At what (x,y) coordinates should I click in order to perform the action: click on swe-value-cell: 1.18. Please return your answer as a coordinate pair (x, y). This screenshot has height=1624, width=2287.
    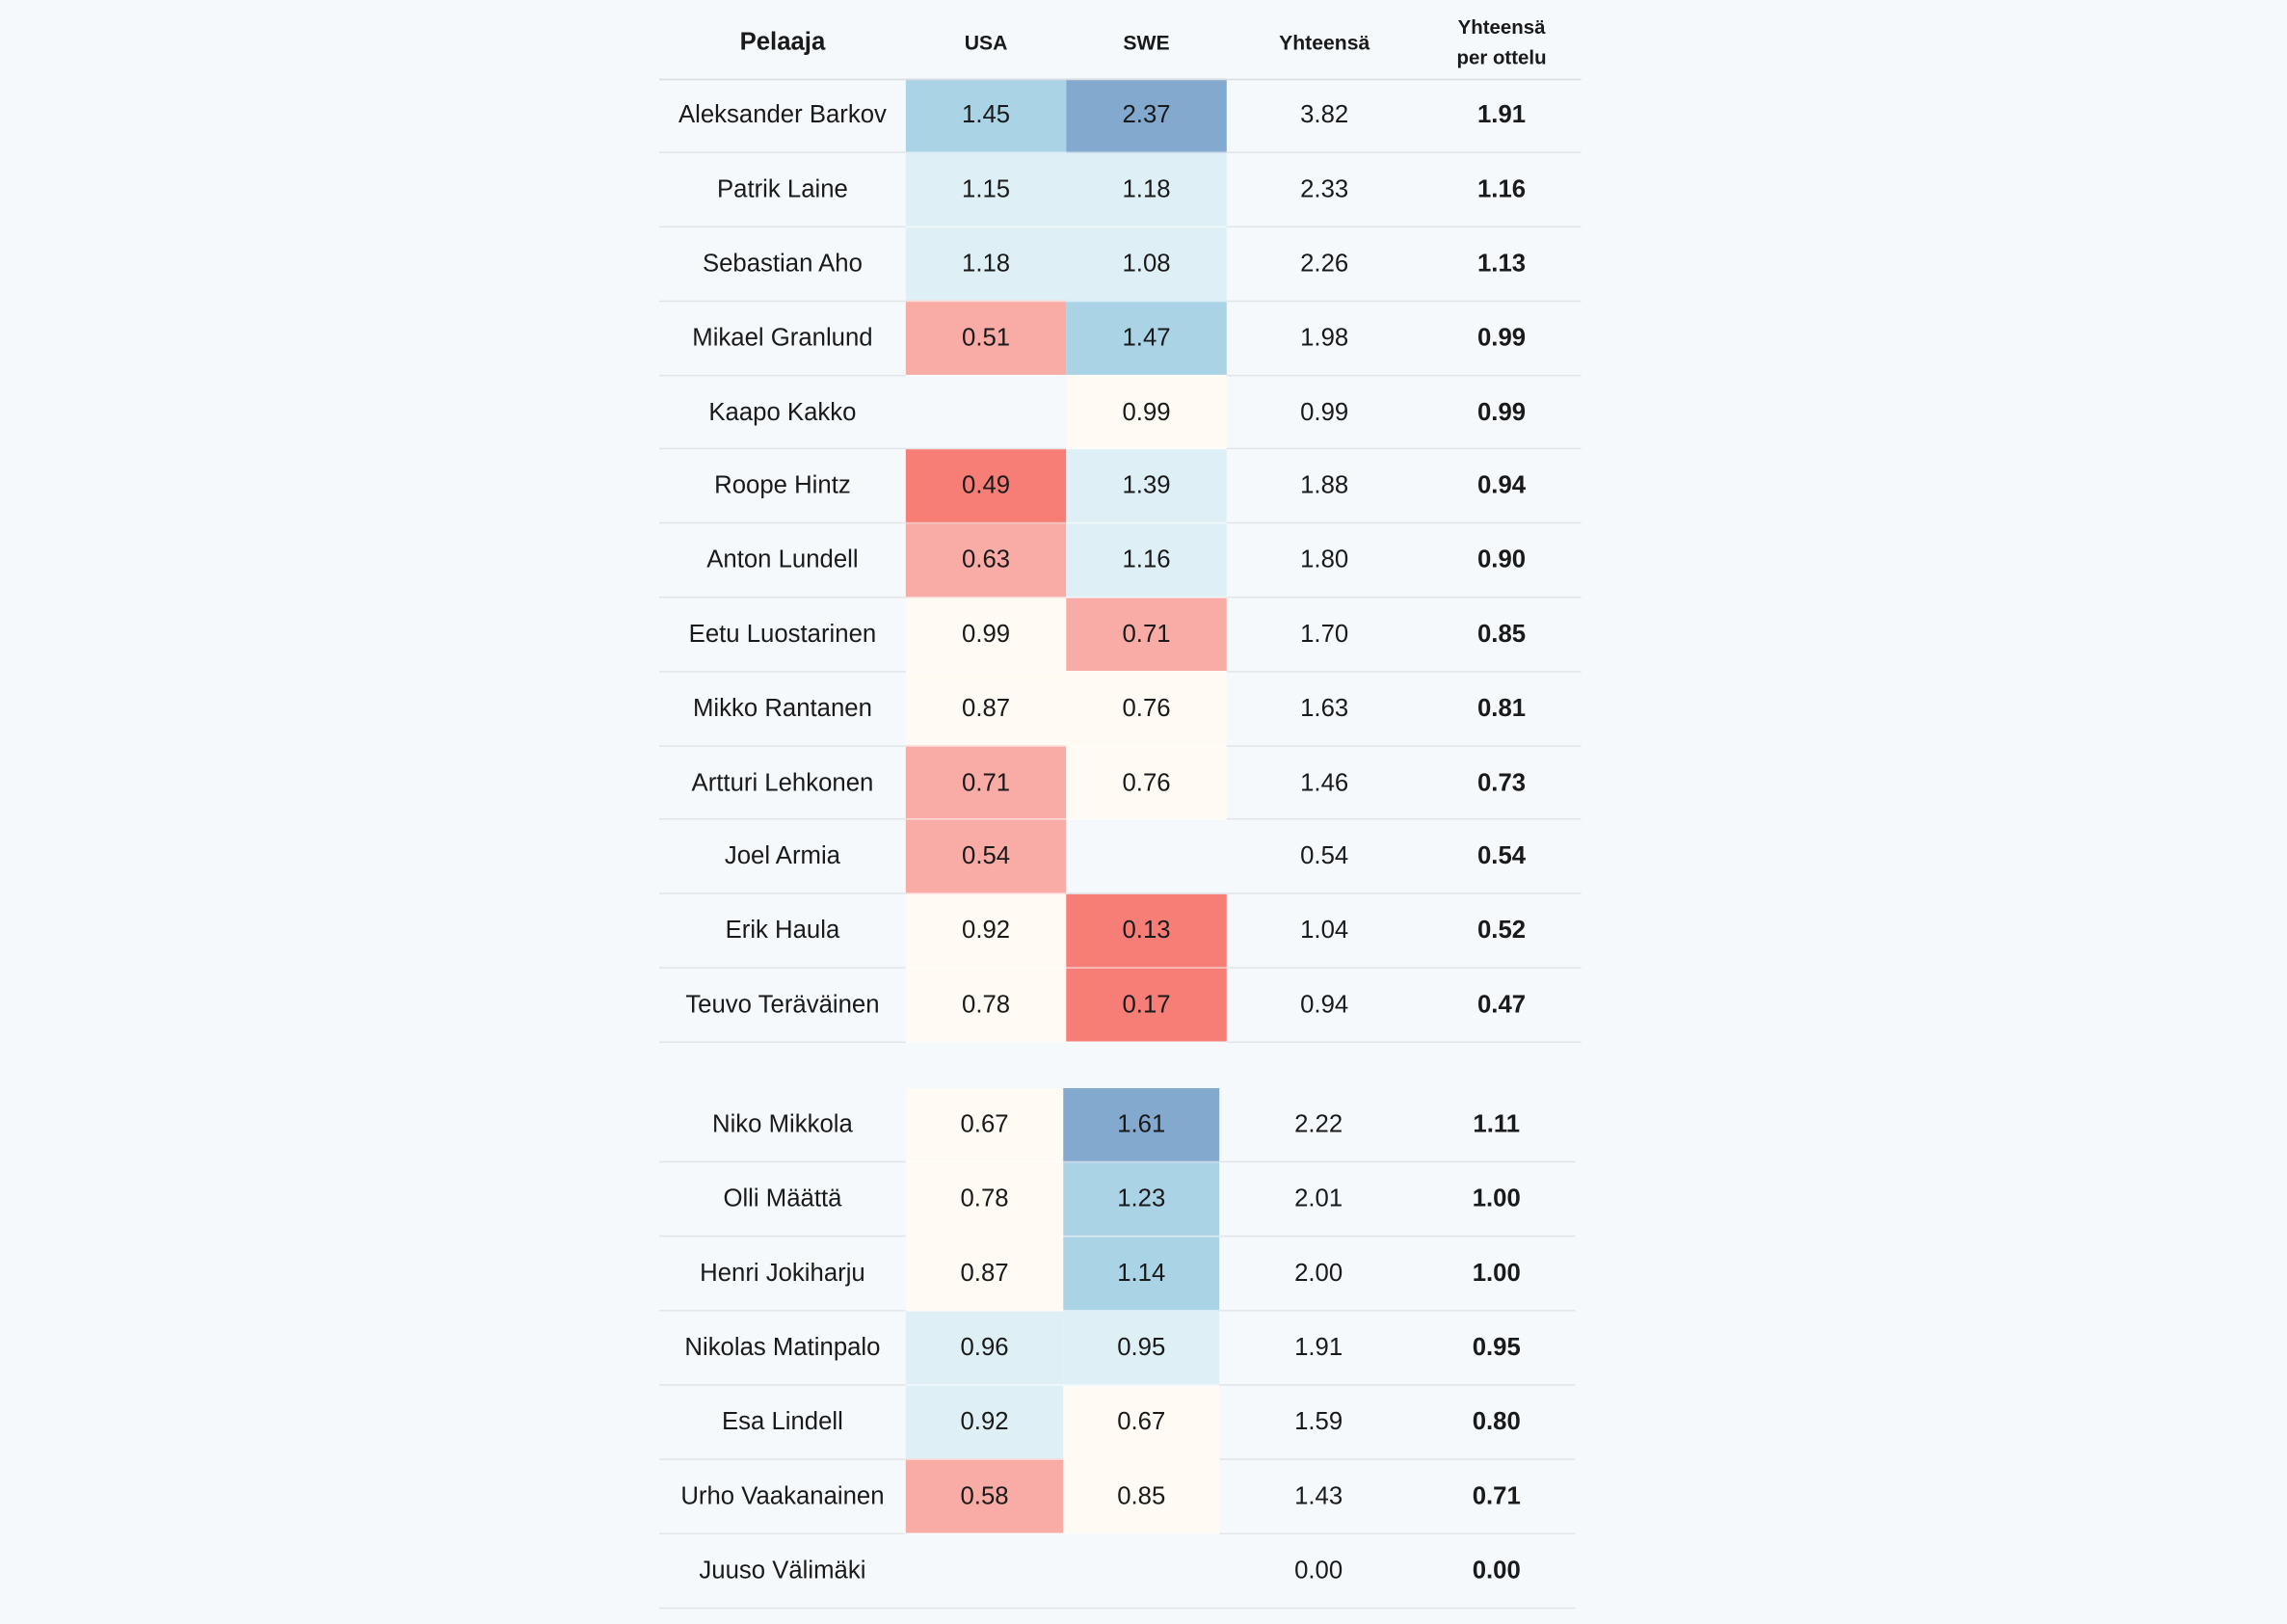
    Looking at the image, I should click on (1146, 190).